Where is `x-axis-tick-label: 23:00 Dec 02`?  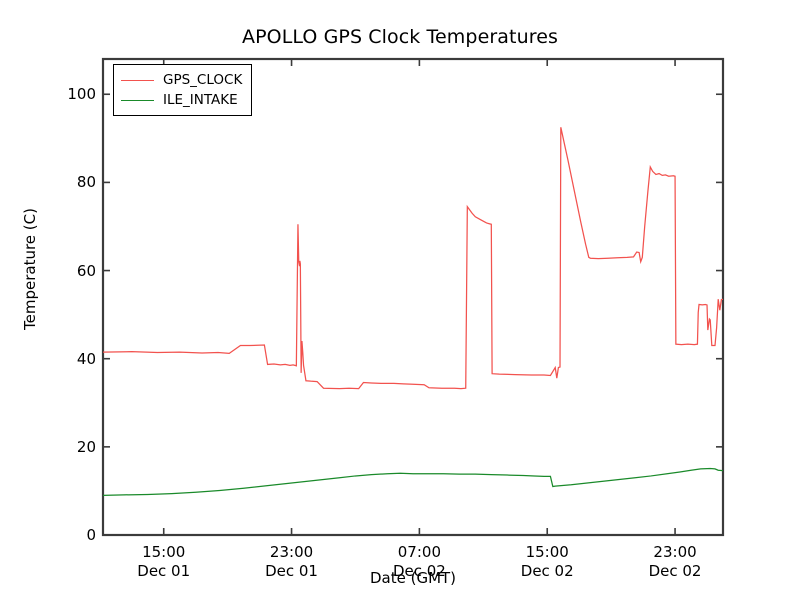 x-axis-tick-label: 23:00 Dec 02 is located at coordinates (675, 562).